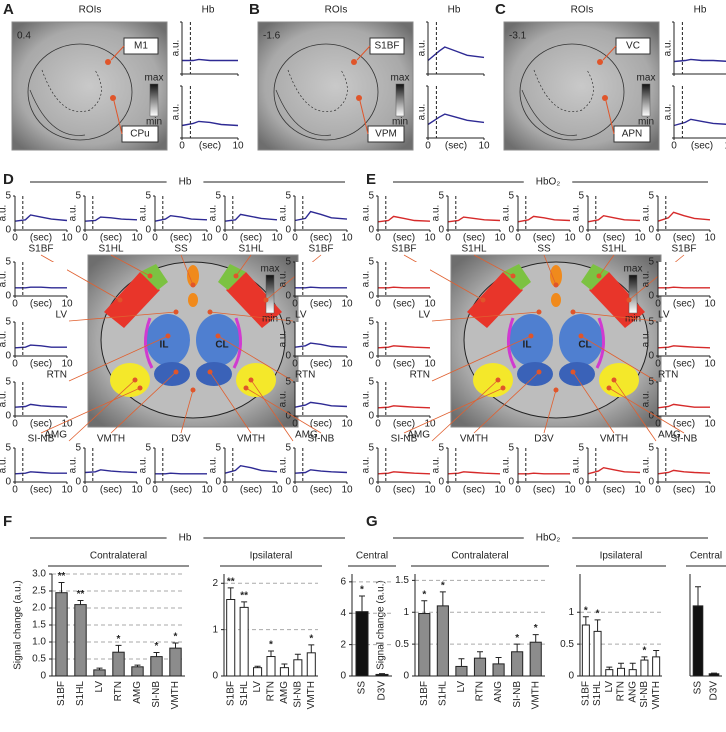 The width and height of the screenshot is (726, 732). What do you see at coordinates (132, 300) in the screenshot?
I see `region-cortex` at bounding box center [132, 300].